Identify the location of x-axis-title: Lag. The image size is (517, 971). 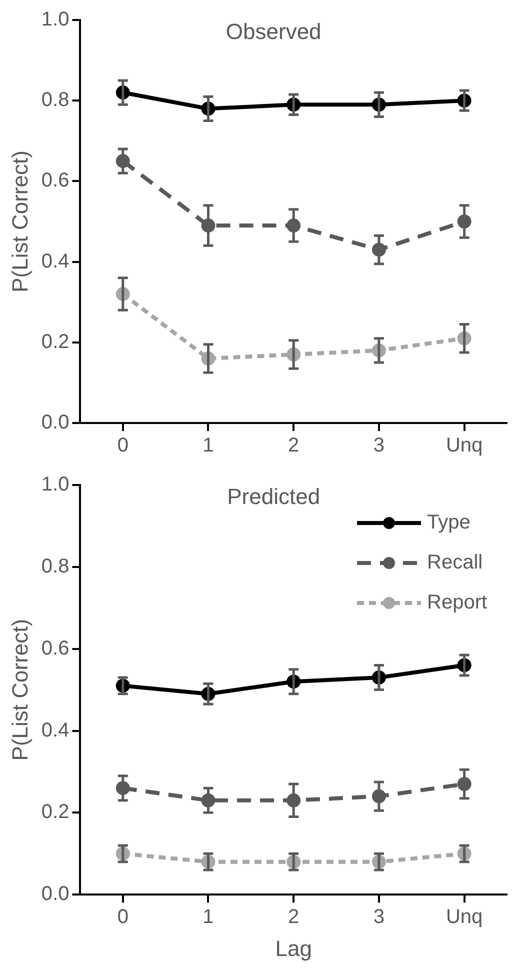
(293, 948).